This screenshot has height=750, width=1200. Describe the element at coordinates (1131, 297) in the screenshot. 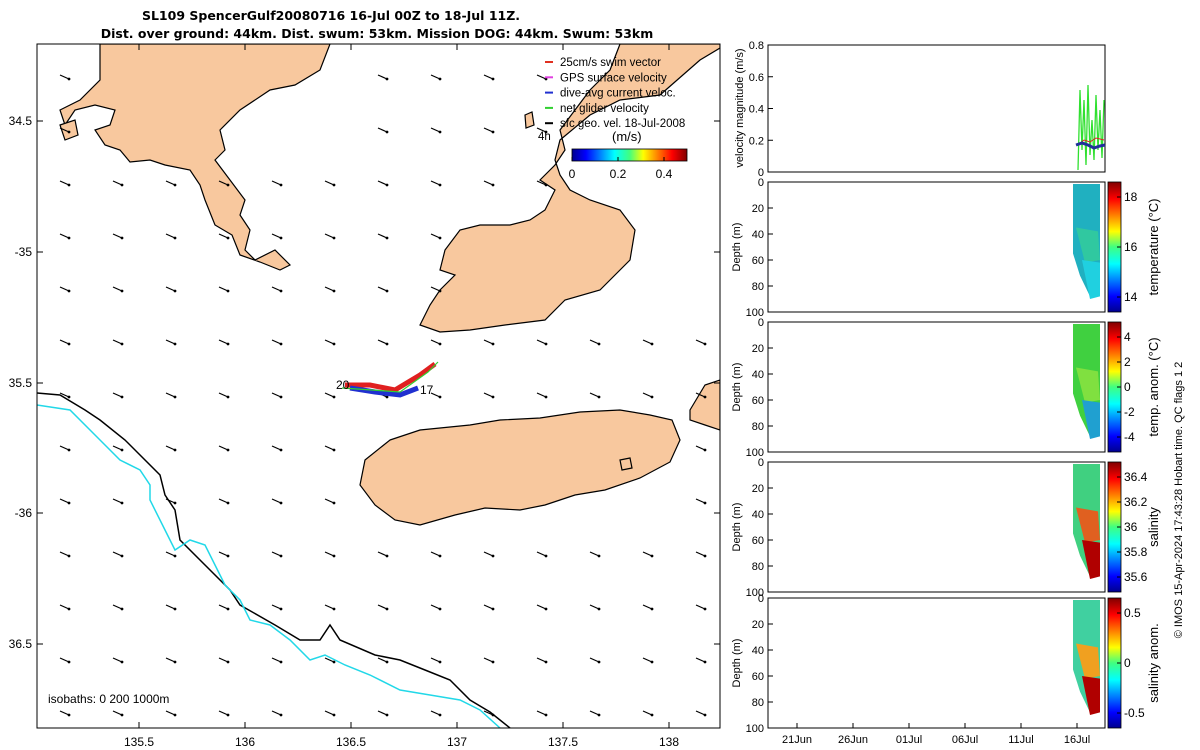

I see `colorbar-tick-label: 14` at that location.